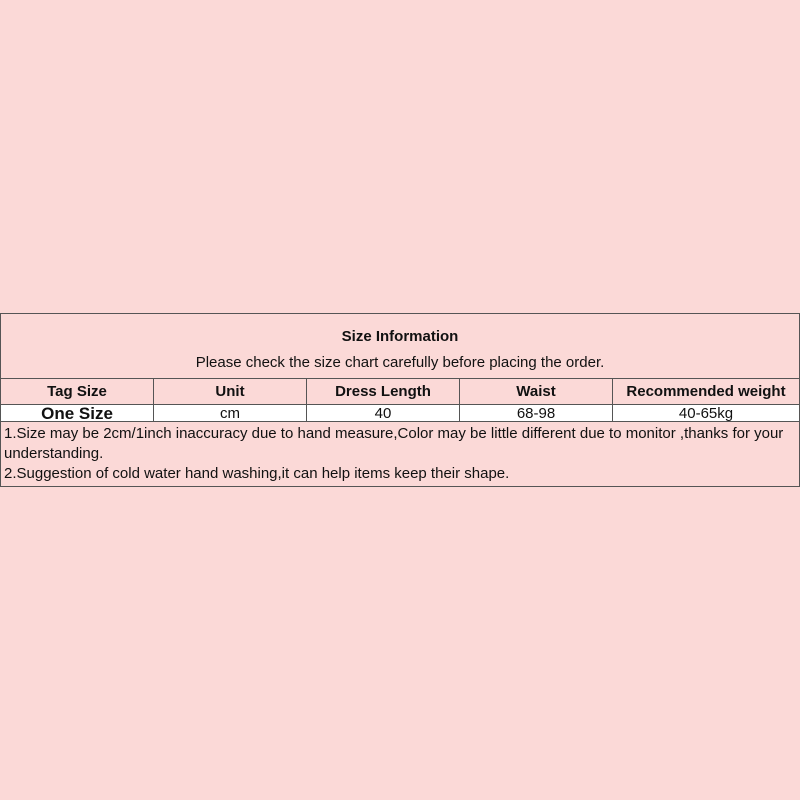  I want to click on cell-unit: cm, so click(230, 413).